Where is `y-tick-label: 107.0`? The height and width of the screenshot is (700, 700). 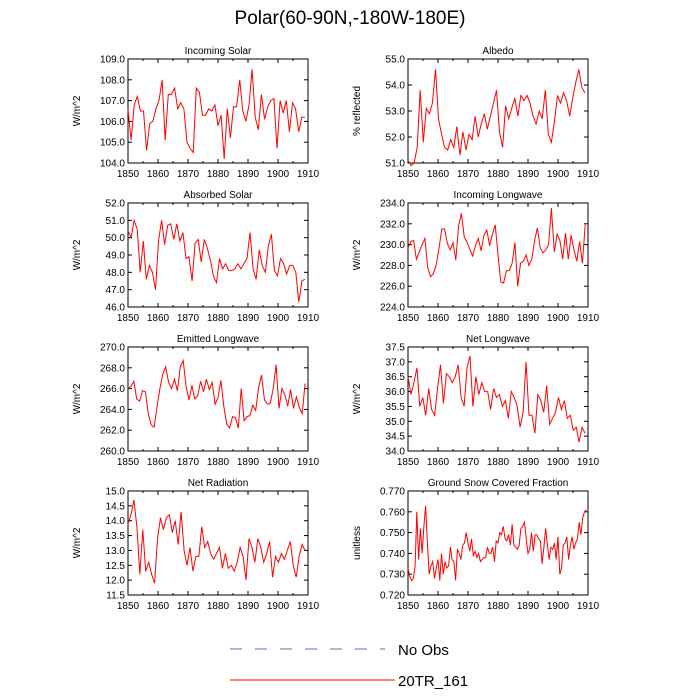 y-tick-label: 107.0 is located at coordinates (112, 101).